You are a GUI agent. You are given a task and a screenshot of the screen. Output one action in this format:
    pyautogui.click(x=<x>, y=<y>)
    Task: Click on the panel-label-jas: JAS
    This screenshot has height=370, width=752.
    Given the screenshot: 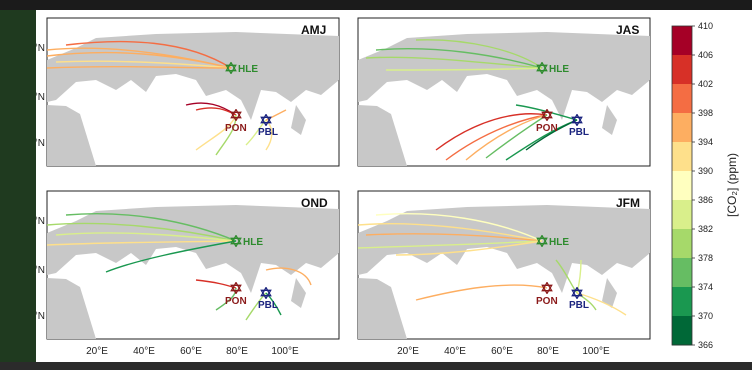 What is the action you would take?
    pyautogui.click(x=627, y=30)
    